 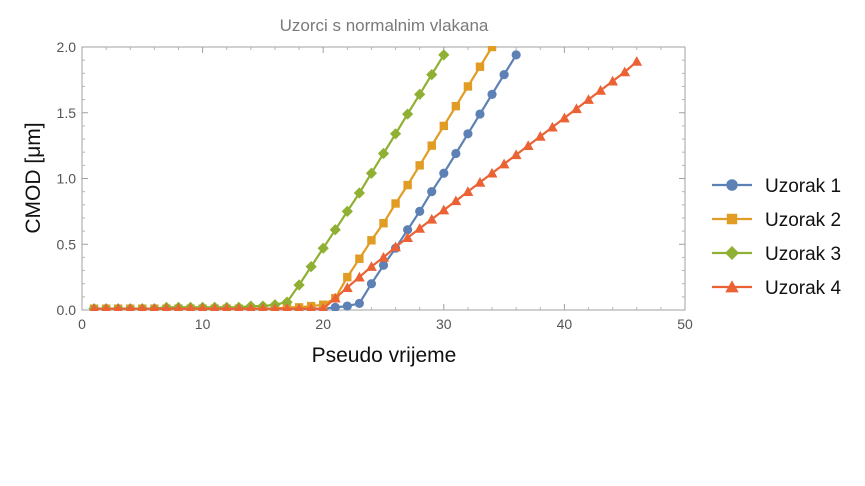 I want to click on x-tick-label: 10, so click(x=203, y=324).